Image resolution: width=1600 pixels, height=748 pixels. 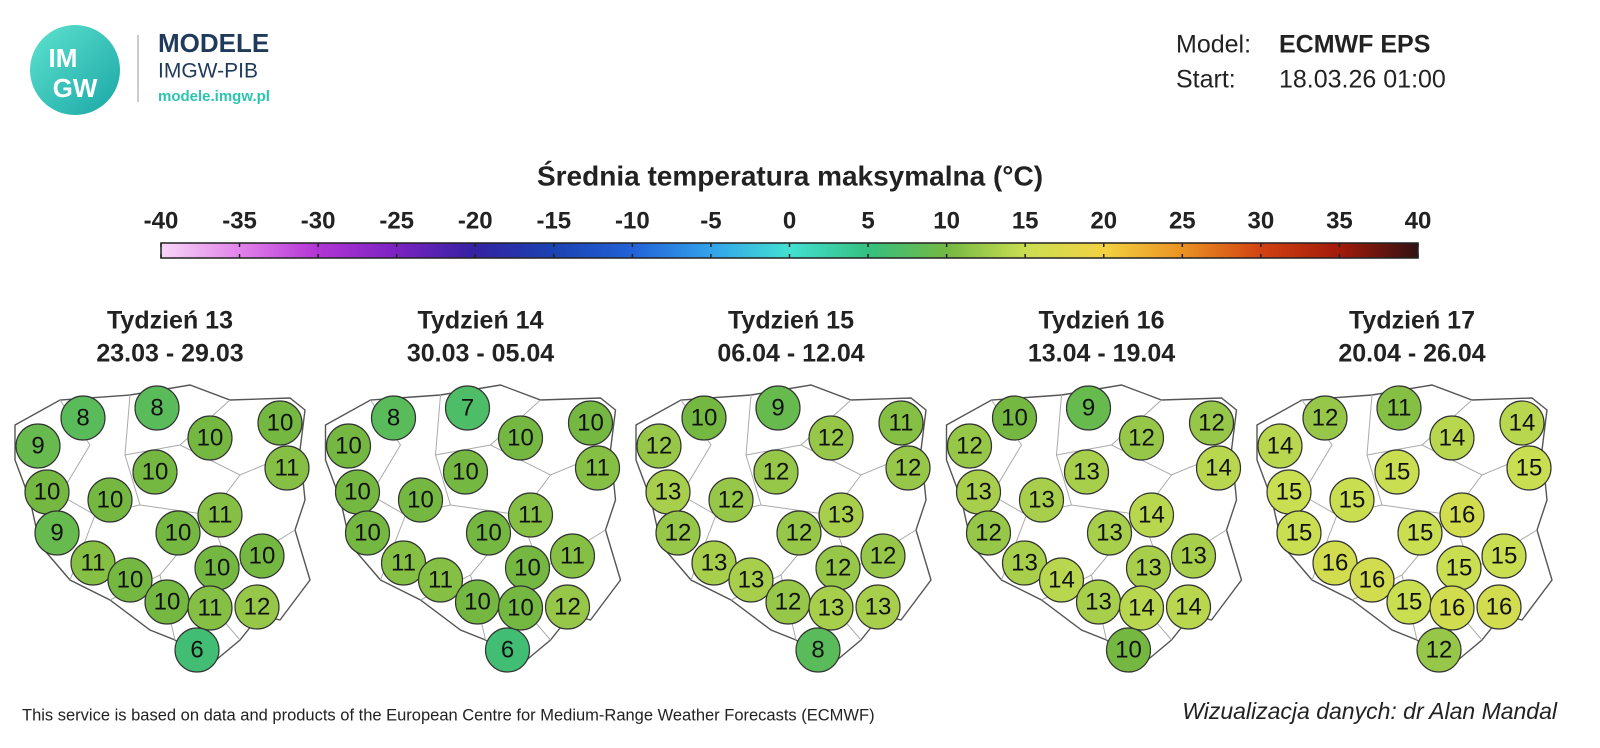 What do you see at coordinates (480, 354) in the screenshot?
I see `map-dates: 30.03 - 05.04` at bounding box center [480, 354].